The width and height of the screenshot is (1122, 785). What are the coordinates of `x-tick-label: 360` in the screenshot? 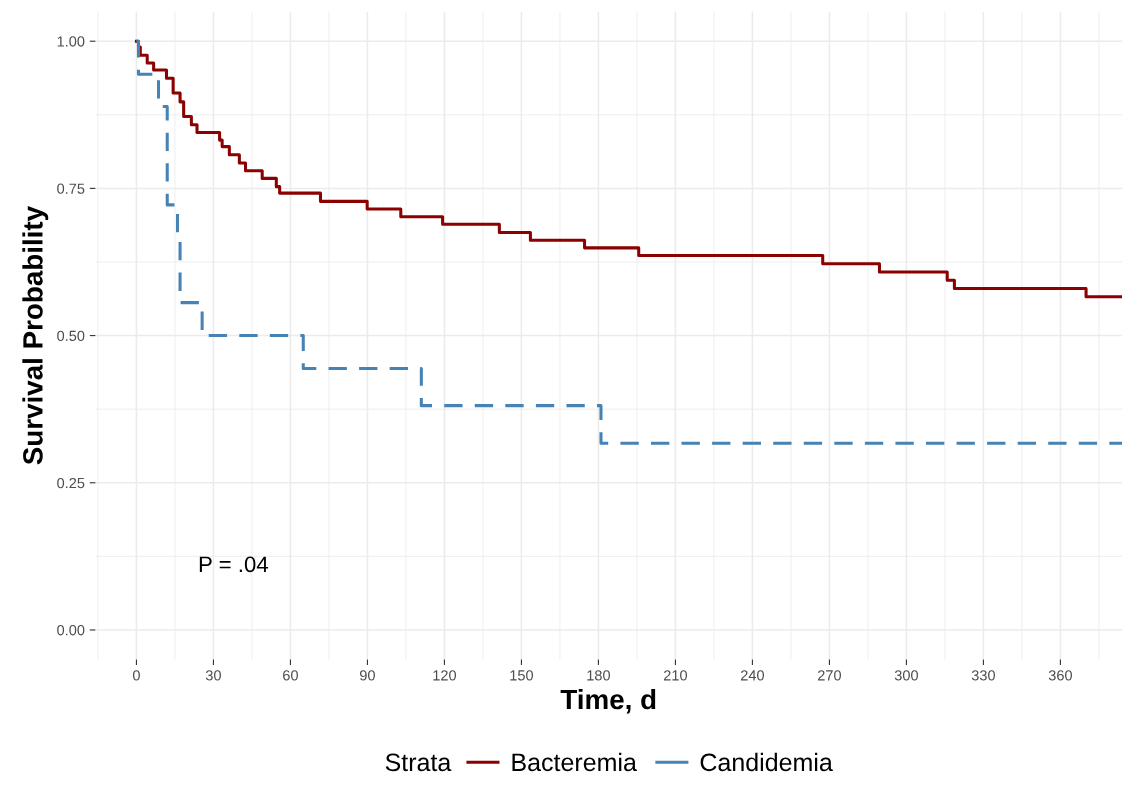 It's located at (1060, 675).